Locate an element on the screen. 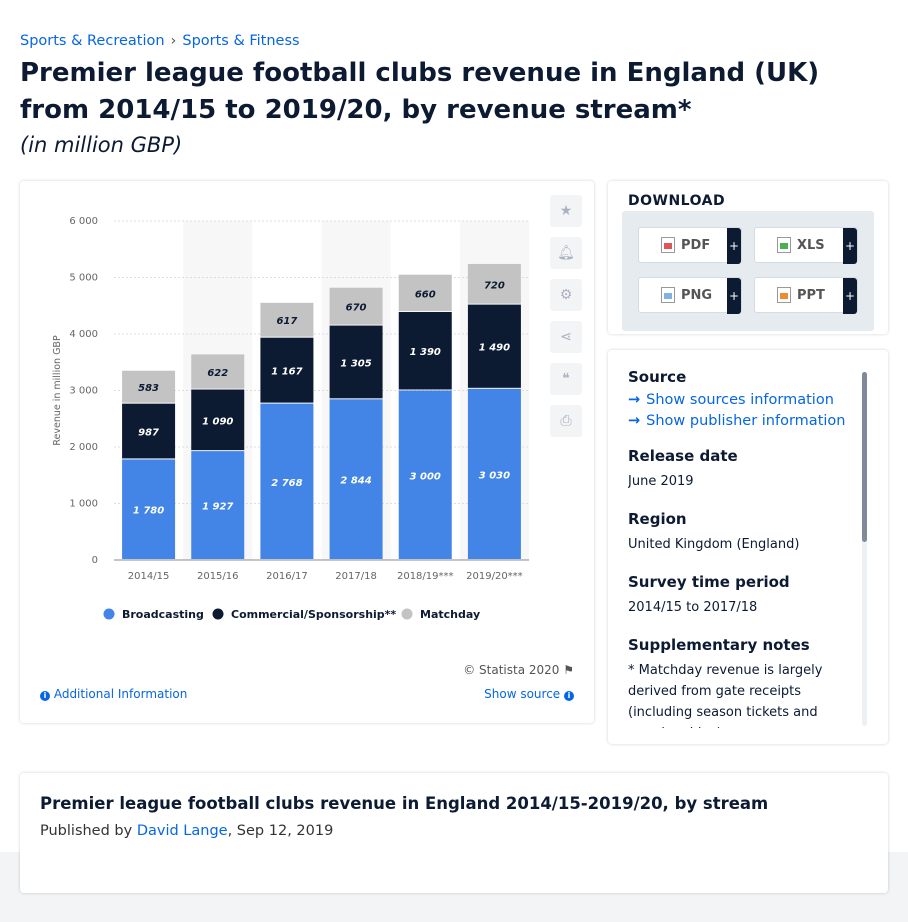 The width and height of the screenshot is (908, 922). data-label: 720 is located at coordinates (494, 285).